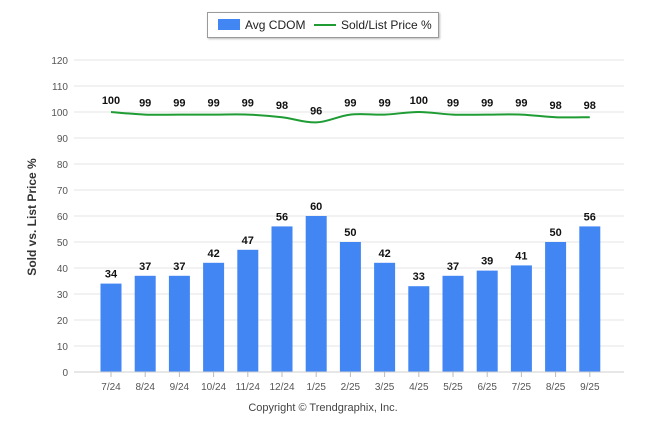 This screenshot has height=434, width=646. I want to click on x-tick-label: 8/24, so click(145, 387).